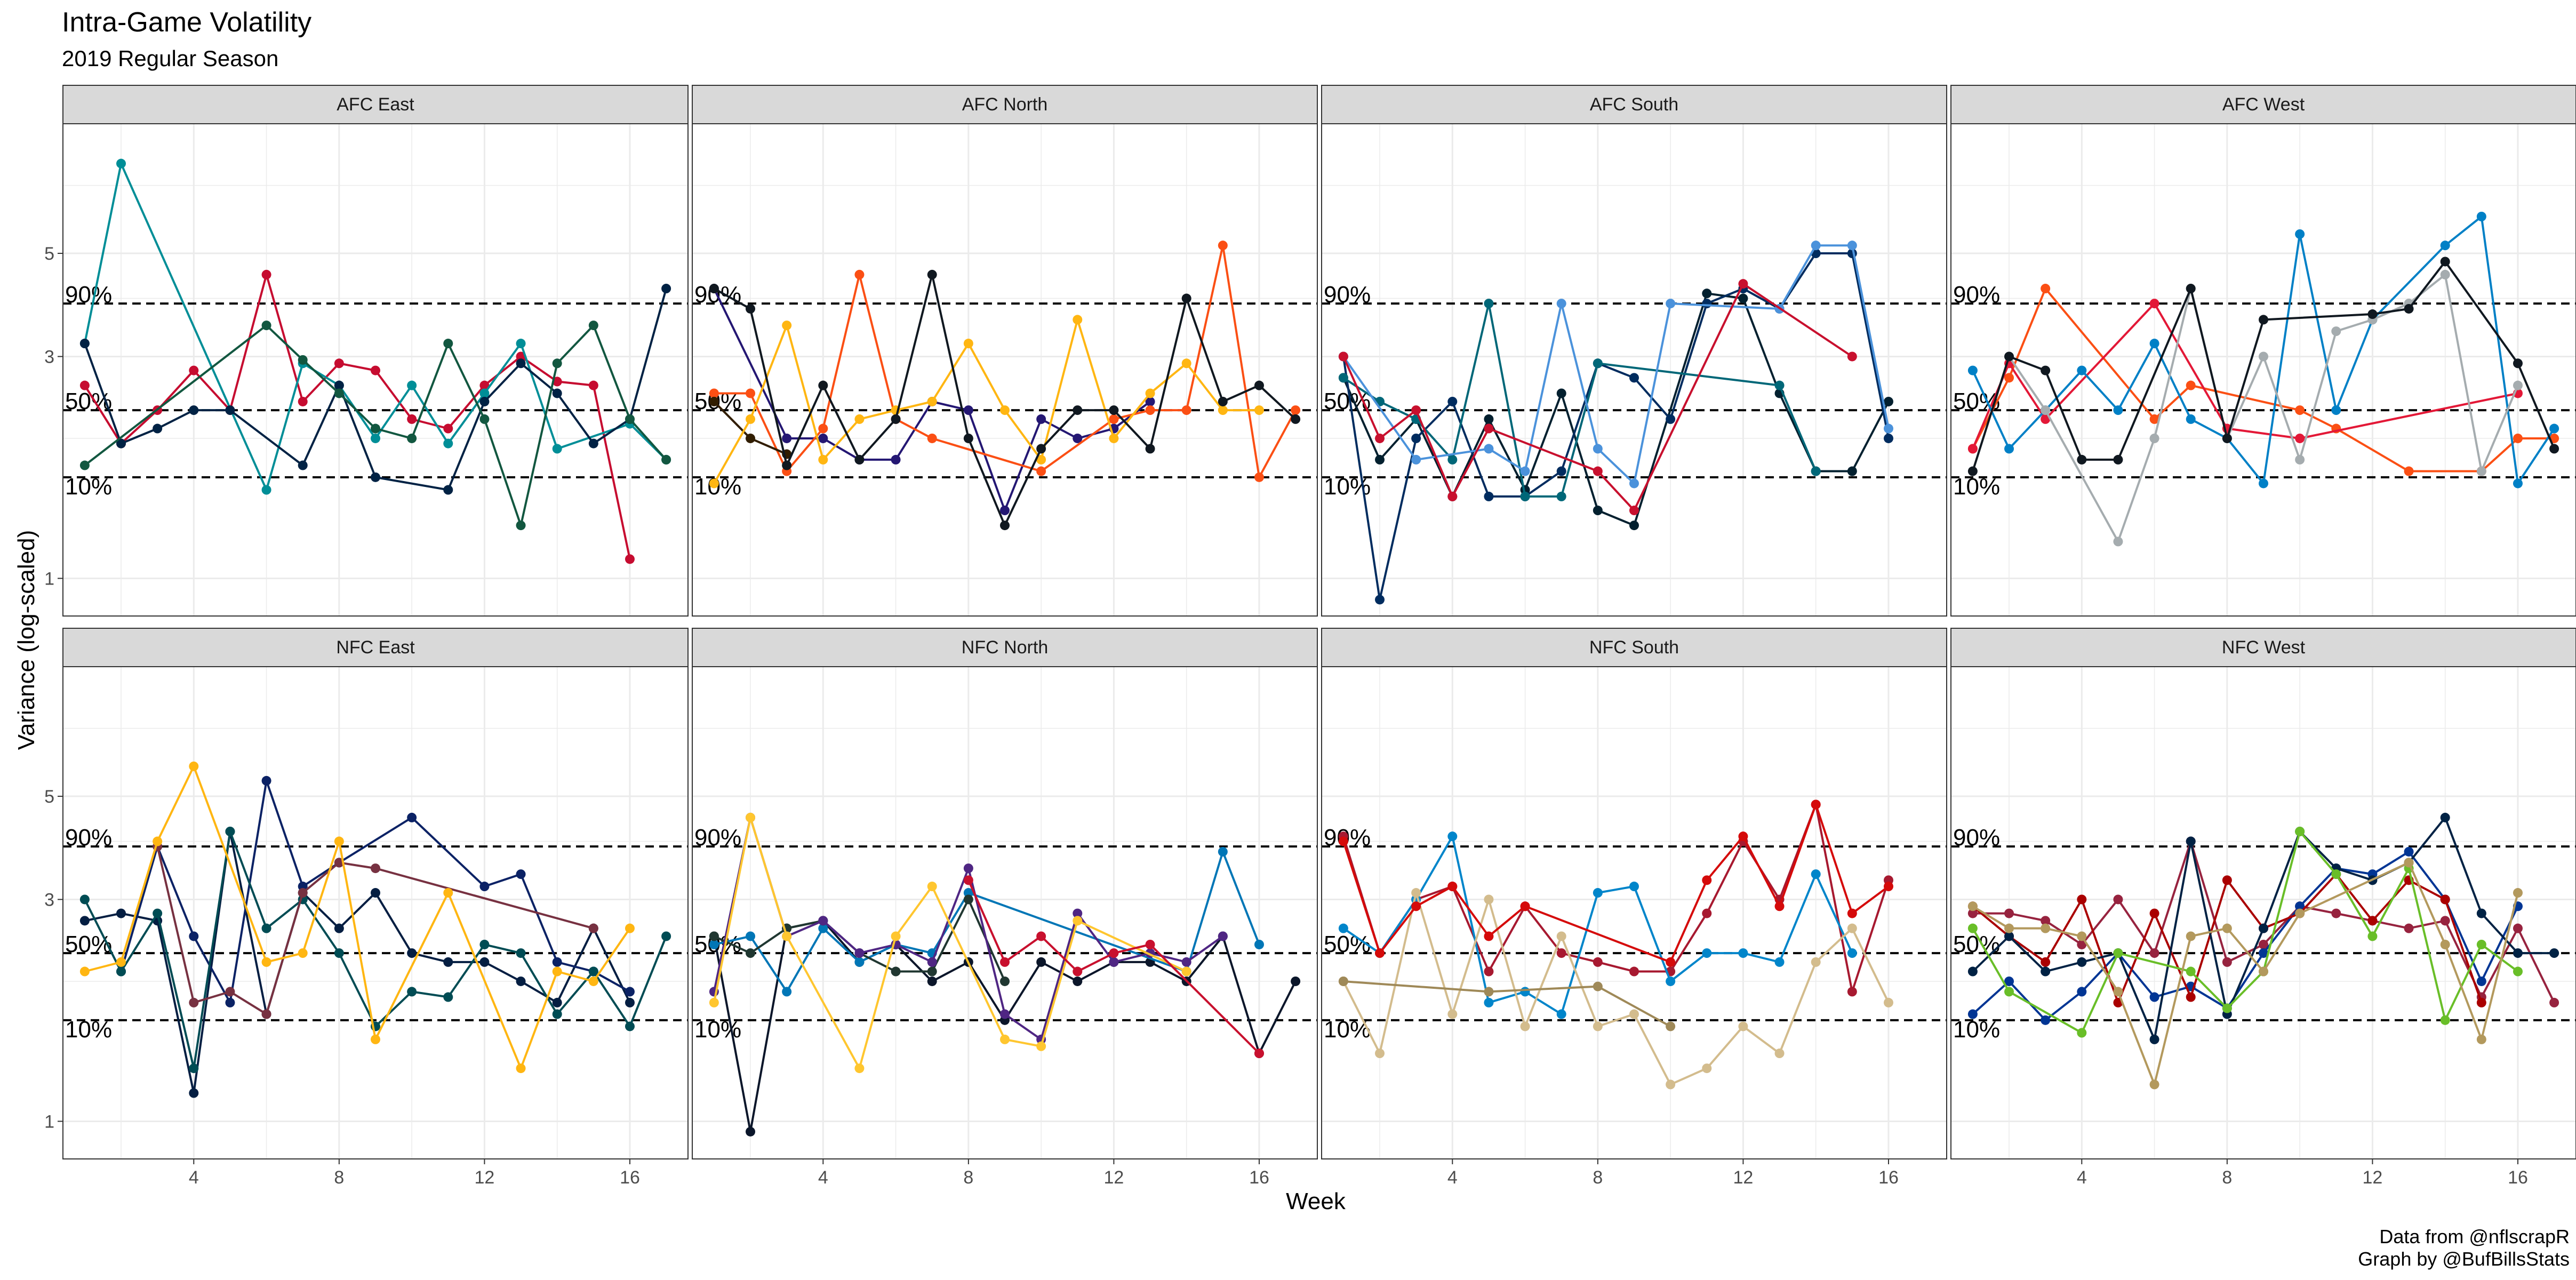  Describe the element at coordinates (968, 868) in the screenshot. I see `data-point-min` at that location.